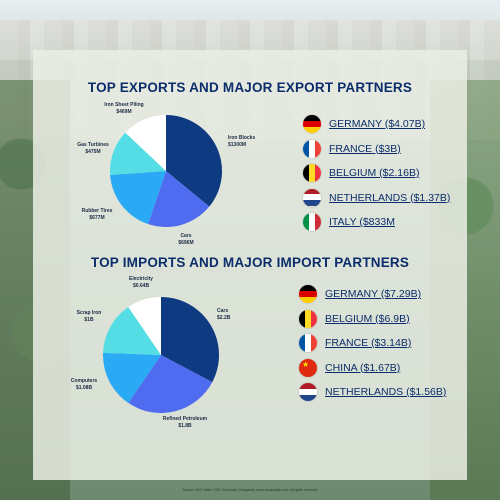 This screenshot has width=500, height=500. I want to click on partner-item: FRANCE ($3.14B), so click(355, 343).